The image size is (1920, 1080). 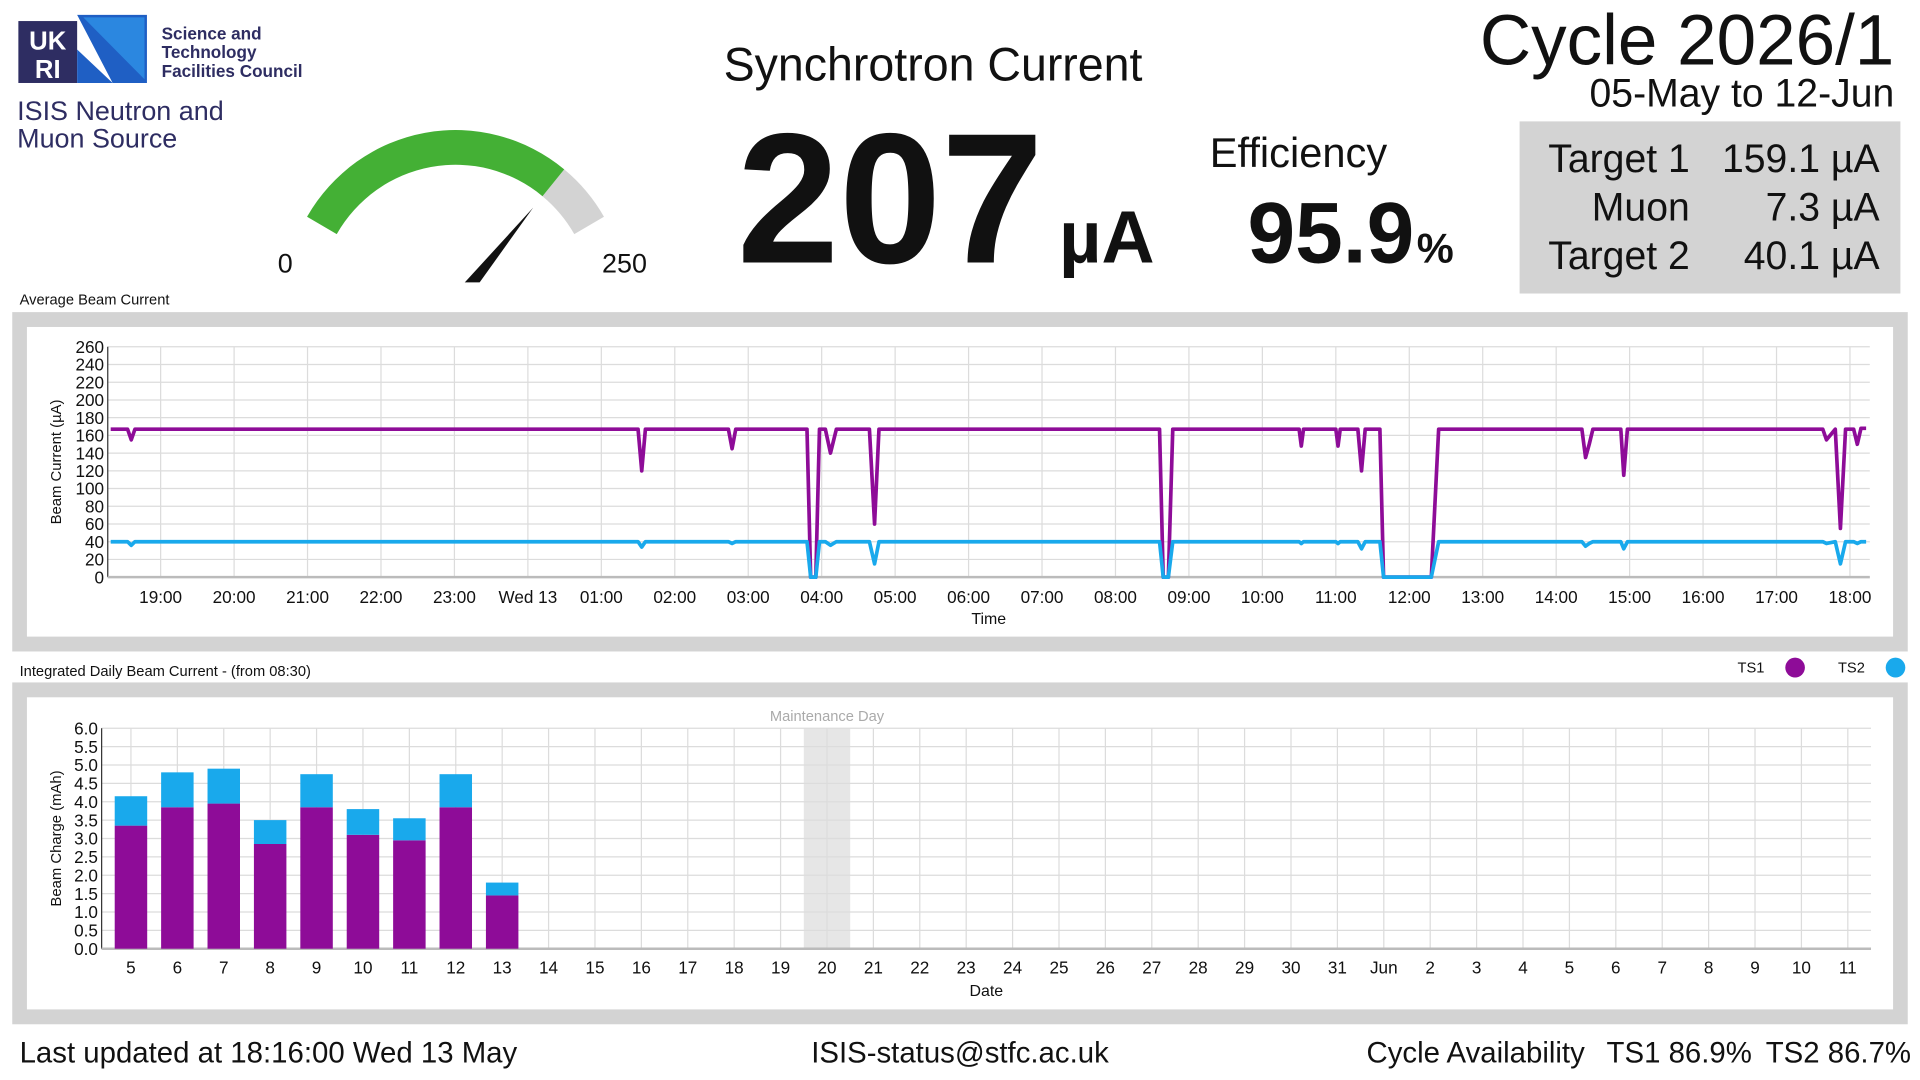 I want to click on logo-text: UK, so click(x=47, y=41).